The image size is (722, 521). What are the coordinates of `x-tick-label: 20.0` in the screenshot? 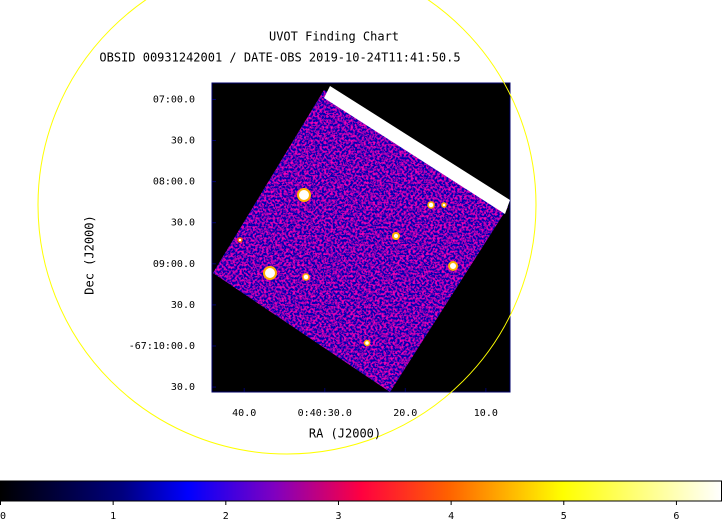 It's located at (405, 413).